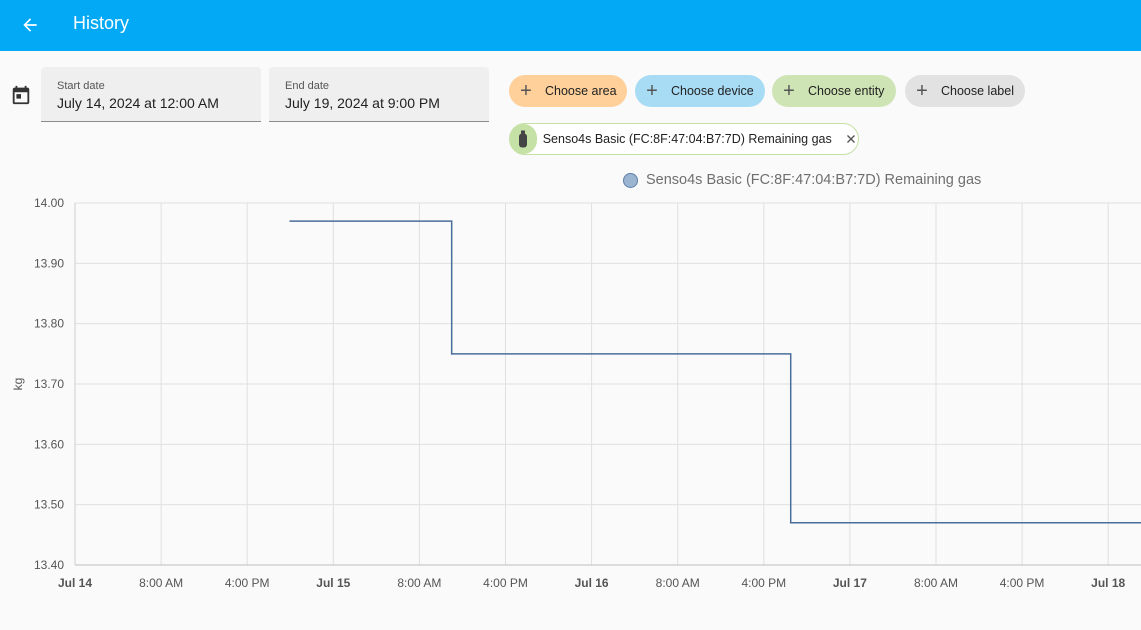  What do you see at coordinates (592, 583) in the screenshot?
I see `x-tick-label: Jul 16` at bounding box center [592, 583].